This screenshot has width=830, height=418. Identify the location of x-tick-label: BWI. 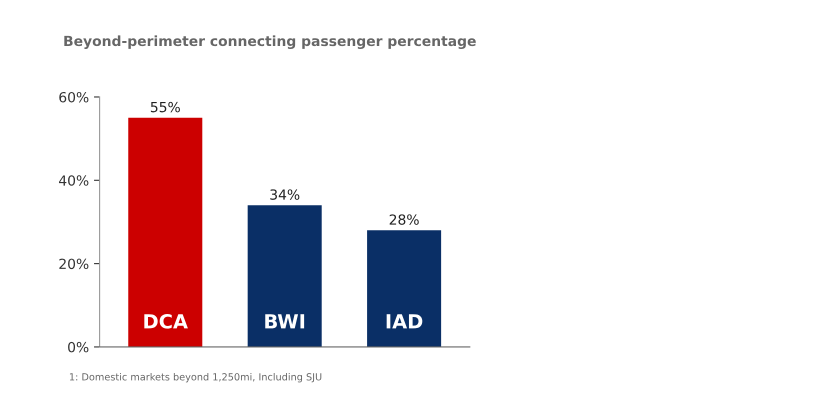
(284, 321).